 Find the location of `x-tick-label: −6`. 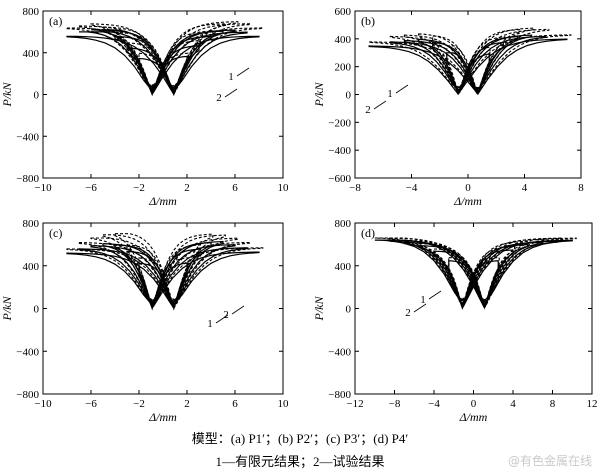

x-tick-label: −6 is located at coordinates (91, 188).